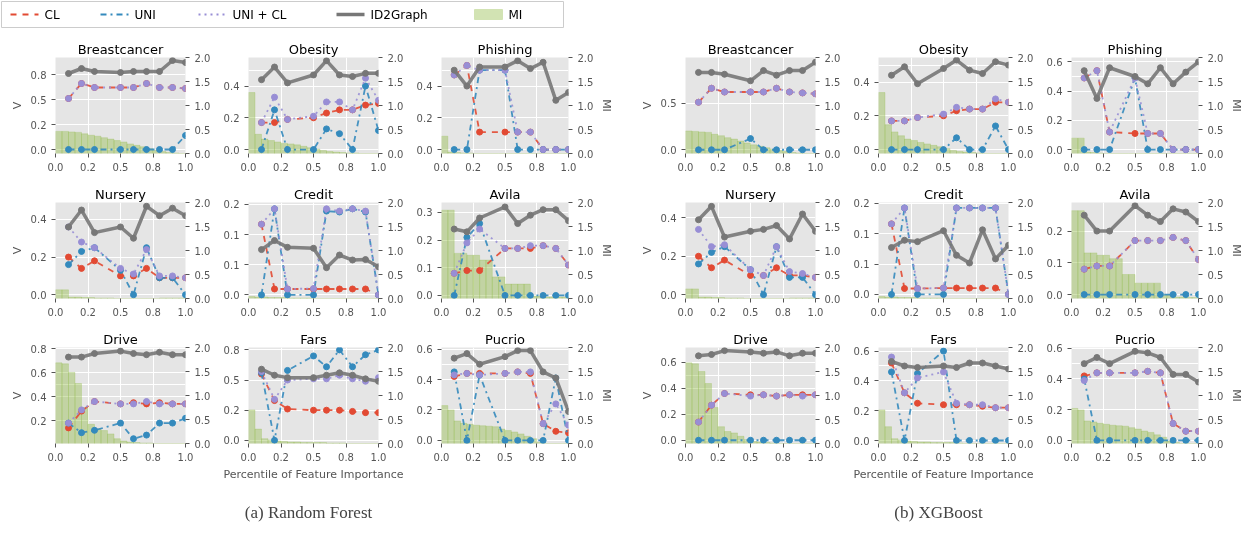  What do you see at coordinates (308, 513) in the screenshot?
I see `text: (a) Random Forest` at bounding box center [308, 513].